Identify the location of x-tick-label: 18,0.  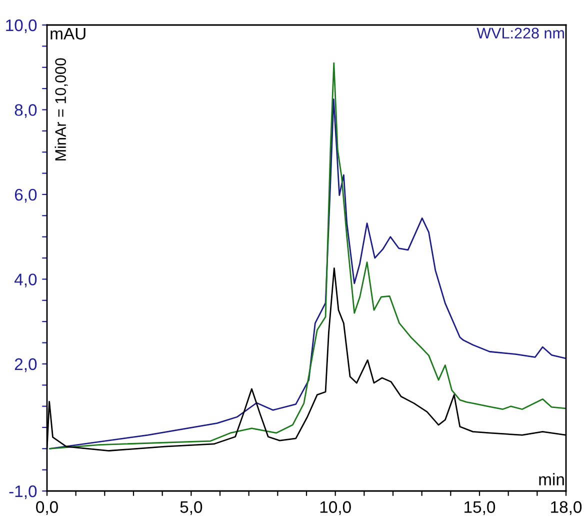
(566, 508).